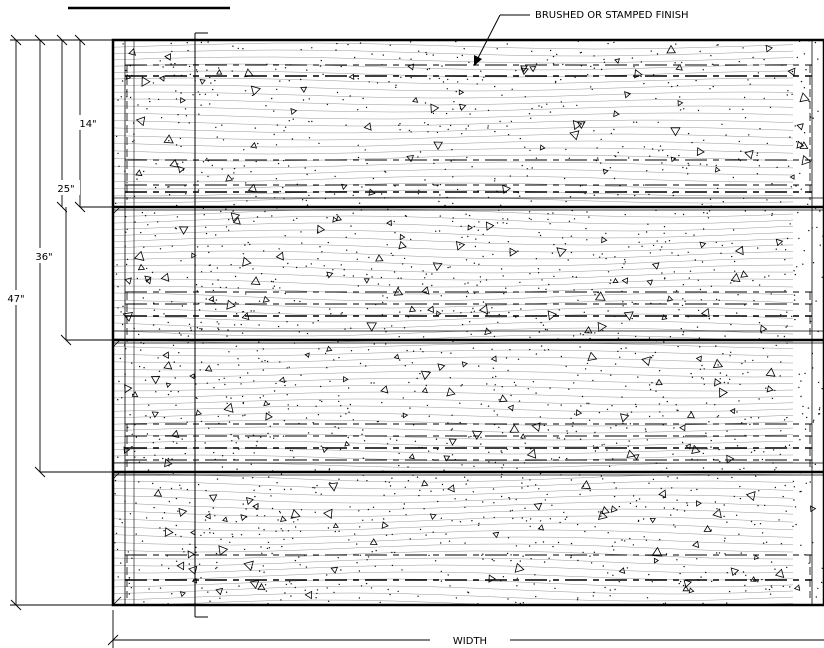 The height and width of the screenshot is (648, 824). Describe the element at coordinates (15, 299) in the screenshot. I see `dimension-label-47: 47"` at that location.